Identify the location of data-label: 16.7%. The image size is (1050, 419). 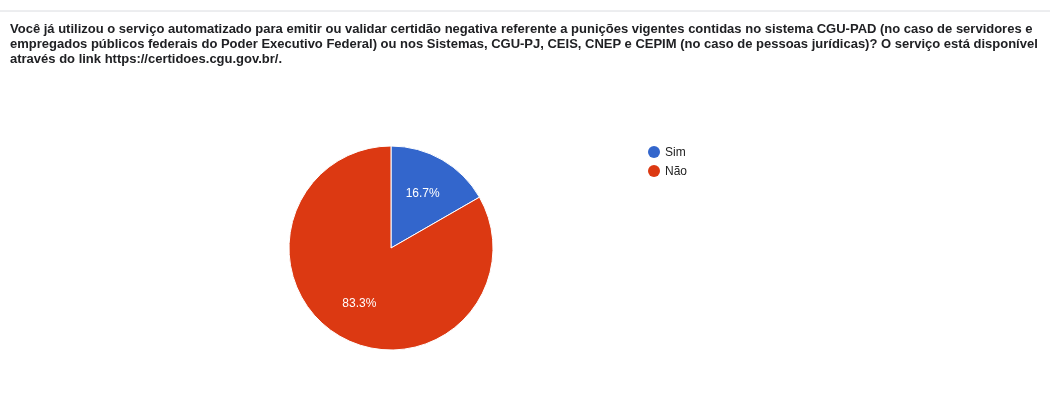
(423, 193).